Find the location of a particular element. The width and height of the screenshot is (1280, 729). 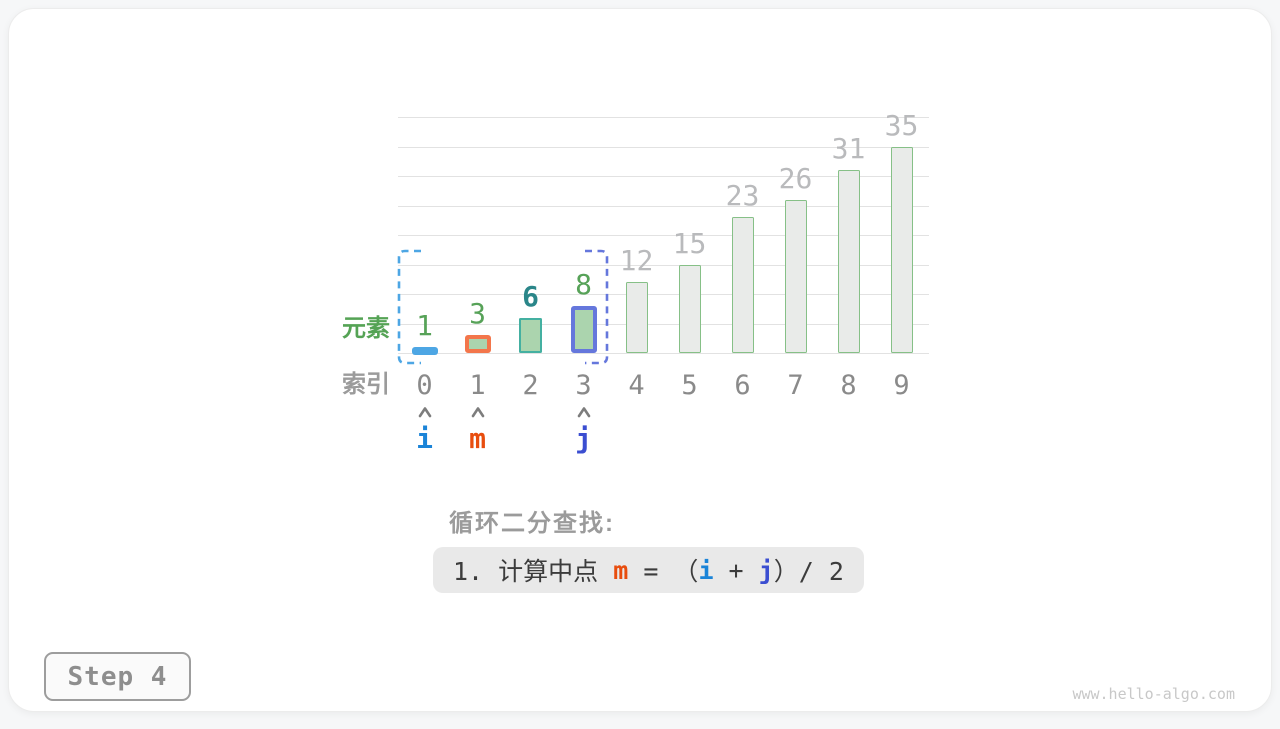

left-range-bracket-icon is located at coordinates (409, 307).